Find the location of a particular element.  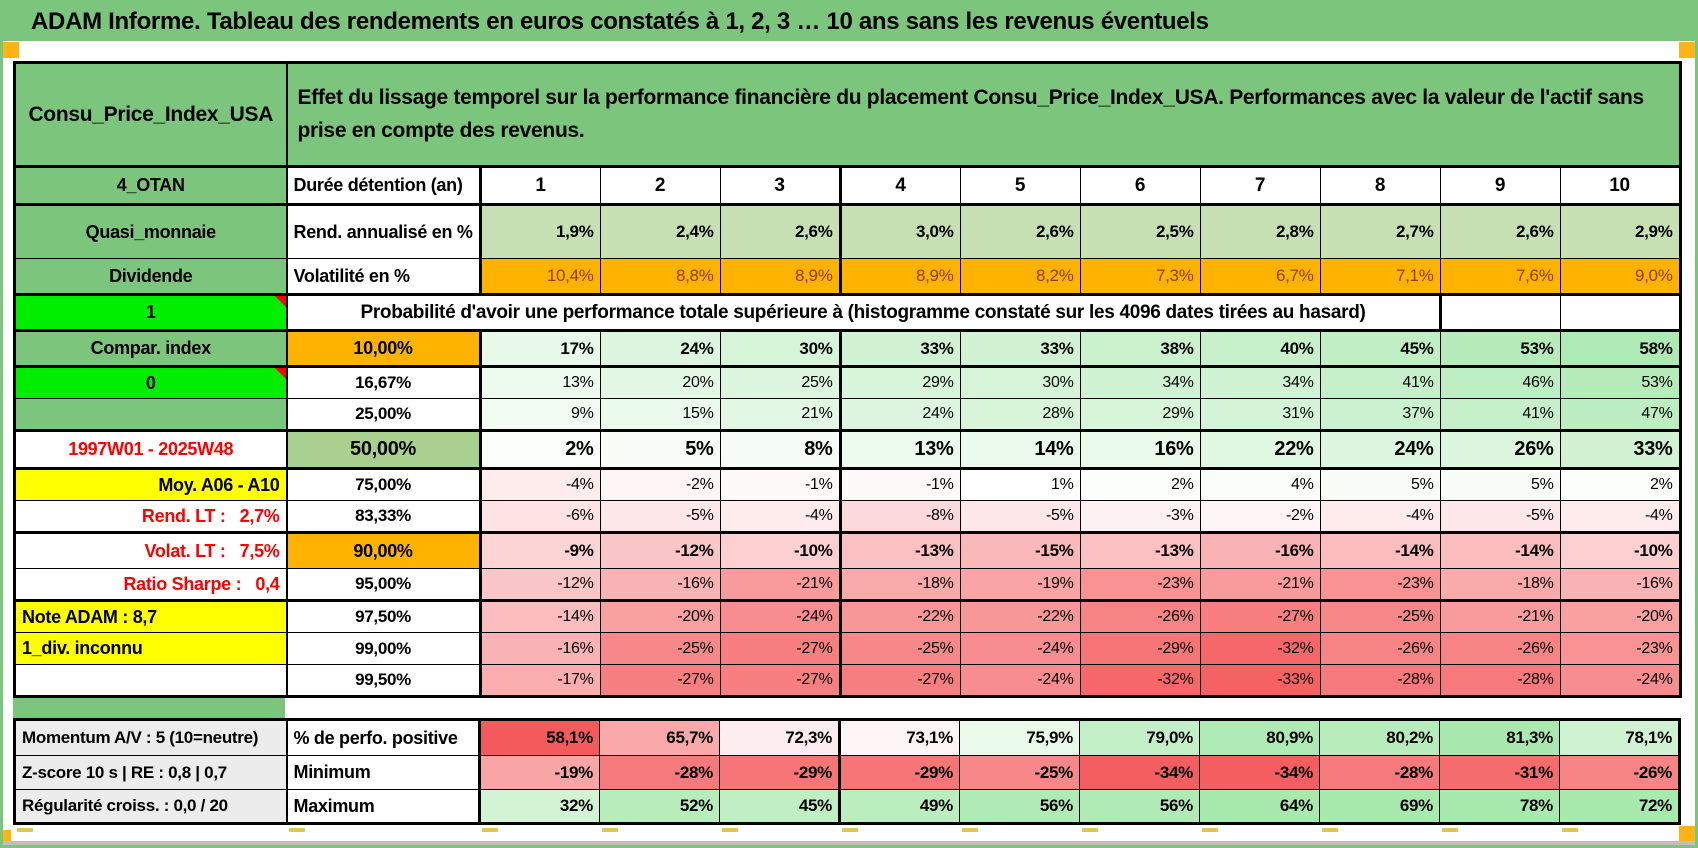

cell-p975-y3: -24% is located at coordinates (780, 616).